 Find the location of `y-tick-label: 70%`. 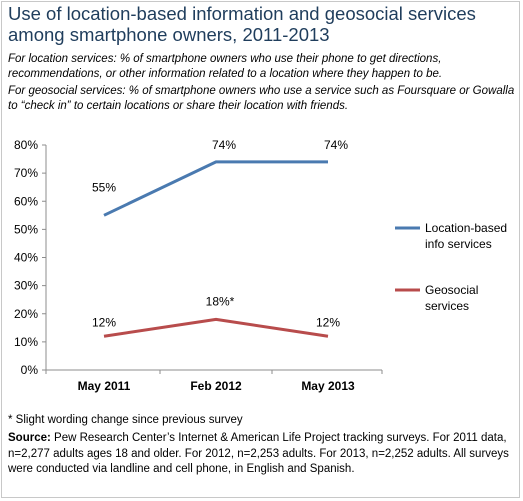

y-tick-label: 70% is located at coordinates (26, 173).